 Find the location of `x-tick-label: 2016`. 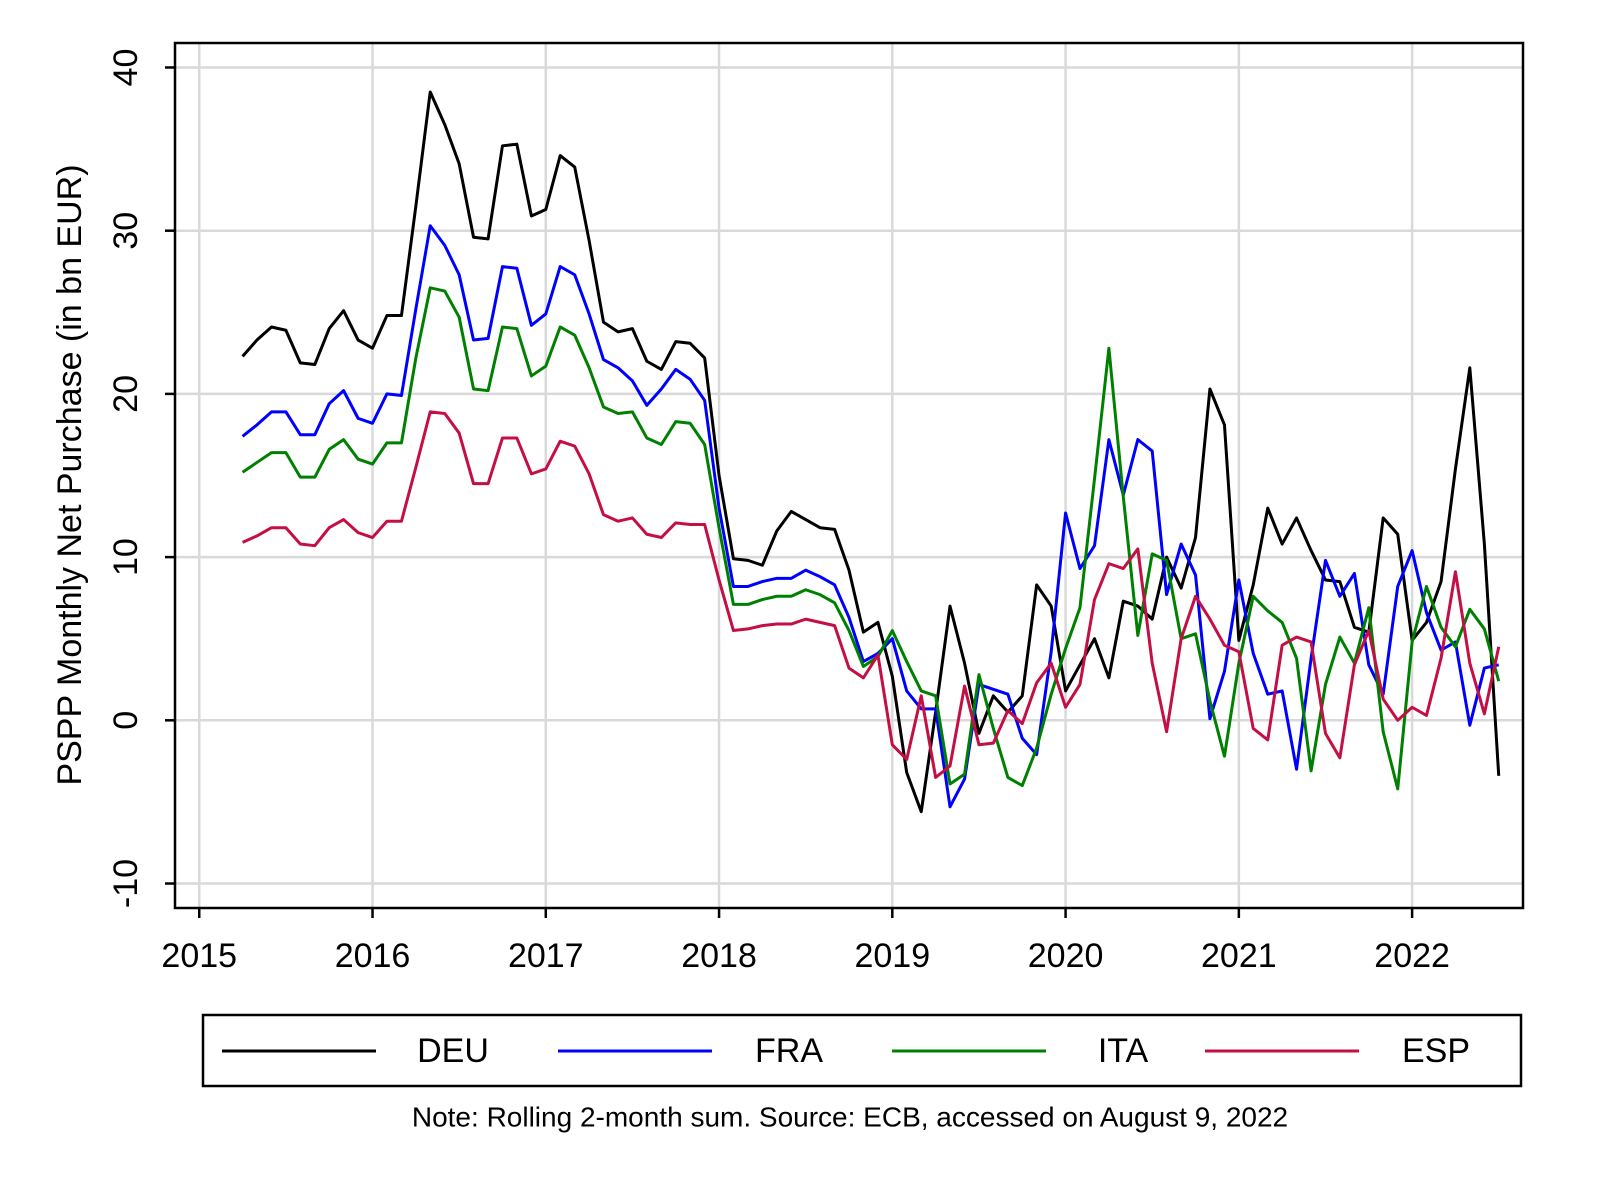

x-tick-label: 2016 is located at coordinates (373, 956).